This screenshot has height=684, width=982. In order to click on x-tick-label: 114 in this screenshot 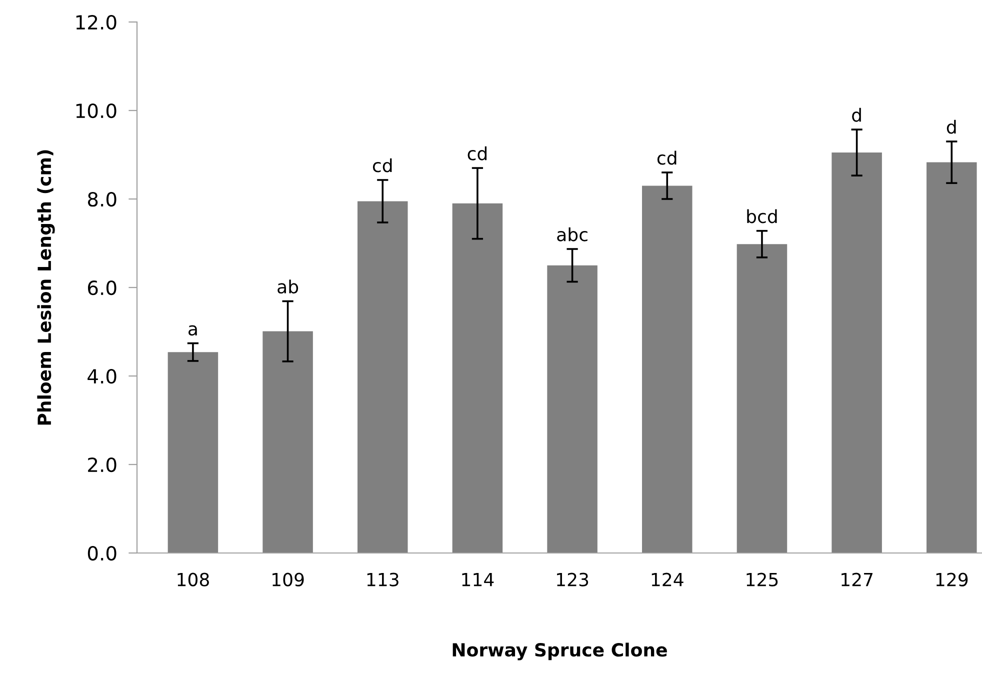, I will do `click(478, 579)`.